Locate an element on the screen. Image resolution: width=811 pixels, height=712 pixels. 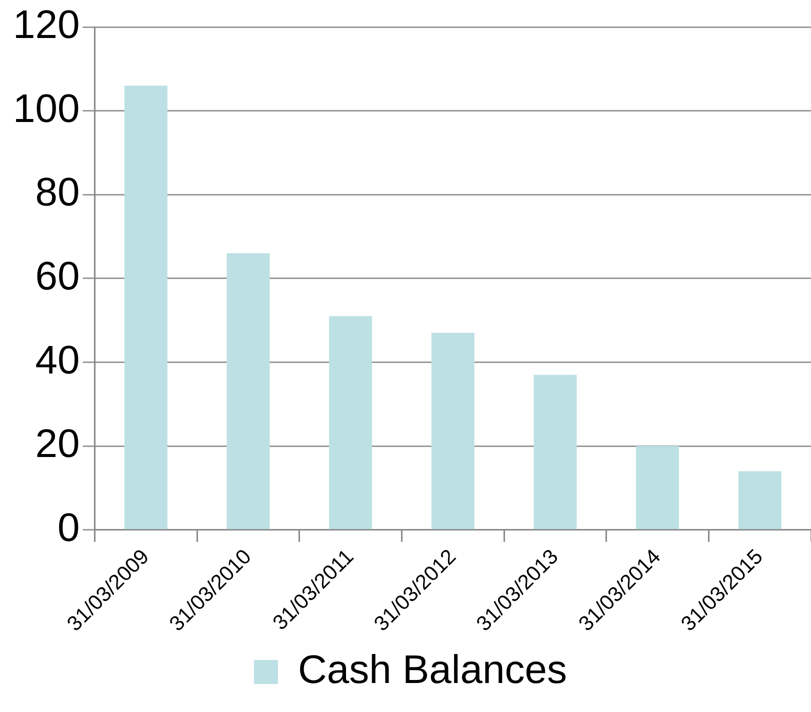
y-tick-label: 80 is located at coordinates (57, 192).